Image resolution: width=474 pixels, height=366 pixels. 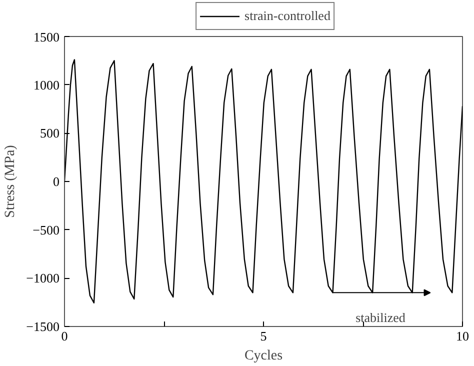 What do you see at coordinates (50, 133) in the screenshot?
I see `y-tick-label: 500` at bounding box center [50, 133].